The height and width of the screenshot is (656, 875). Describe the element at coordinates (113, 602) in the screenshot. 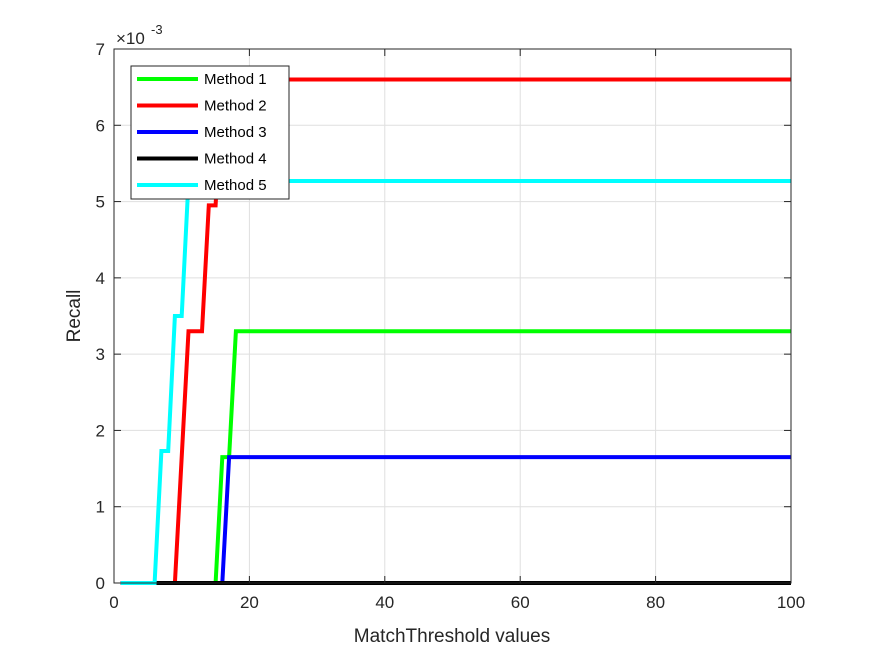

I see `x-tick-label: 0` at that location.